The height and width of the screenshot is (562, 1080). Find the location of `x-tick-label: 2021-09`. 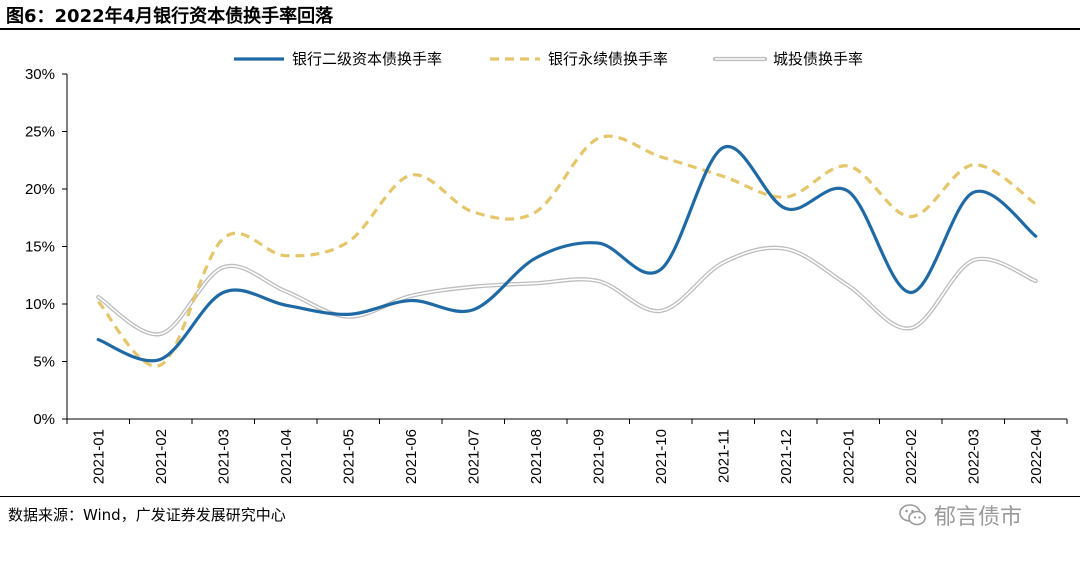

x-tick-label: 2021-09 is located at coordinates (598, 456).